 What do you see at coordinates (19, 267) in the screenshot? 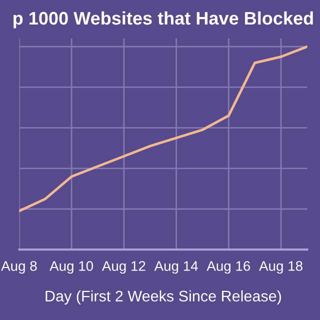
I see `x-tick-label: Aug 8` at bounding box center [19, 267].